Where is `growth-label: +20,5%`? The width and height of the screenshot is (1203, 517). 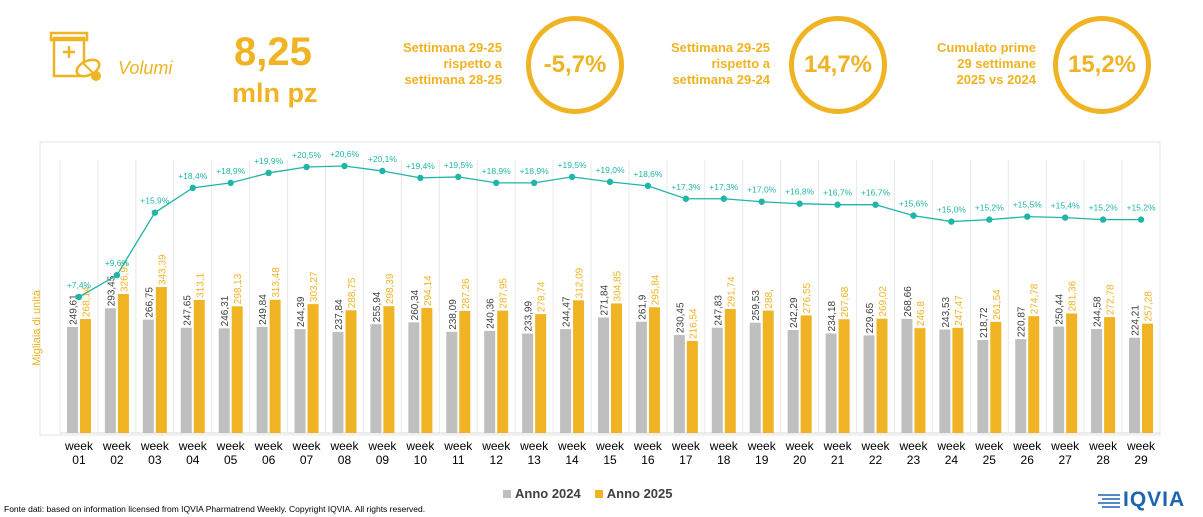 growth-label: +20,5% is located at coordinates (307, 155).